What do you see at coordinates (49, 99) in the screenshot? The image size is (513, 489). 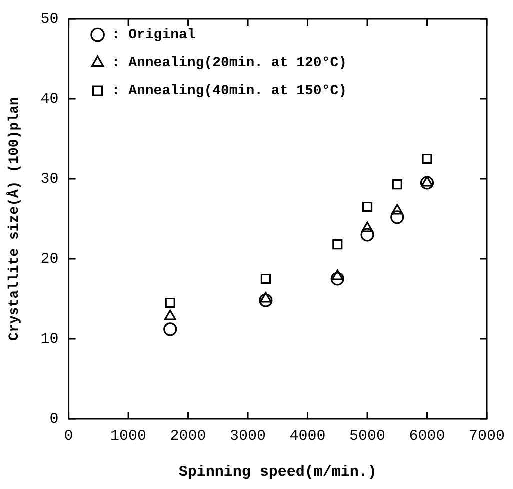 I see `y-tick-label: 40` at bounding box center [49, 99].